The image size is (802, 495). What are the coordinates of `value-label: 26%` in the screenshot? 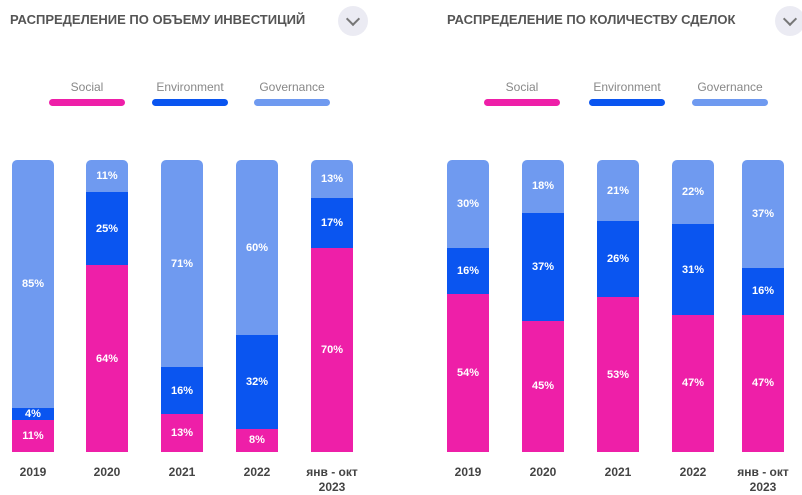 It's located at (618, 259).